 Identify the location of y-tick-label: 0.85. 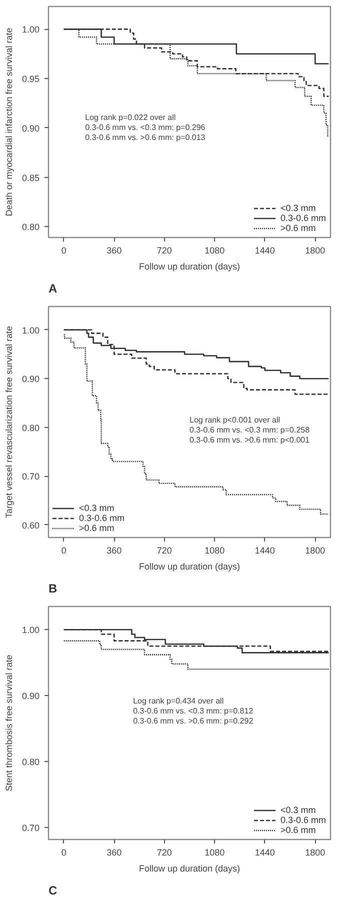
(31, 177).